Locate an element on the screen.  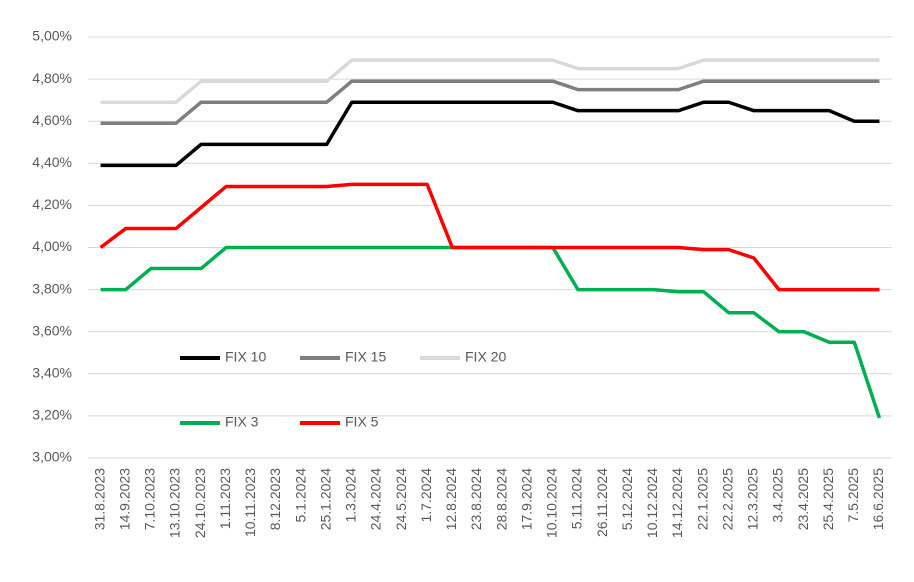
x-tick-label: 5.12.2024 is located at coordinates (627, 499).